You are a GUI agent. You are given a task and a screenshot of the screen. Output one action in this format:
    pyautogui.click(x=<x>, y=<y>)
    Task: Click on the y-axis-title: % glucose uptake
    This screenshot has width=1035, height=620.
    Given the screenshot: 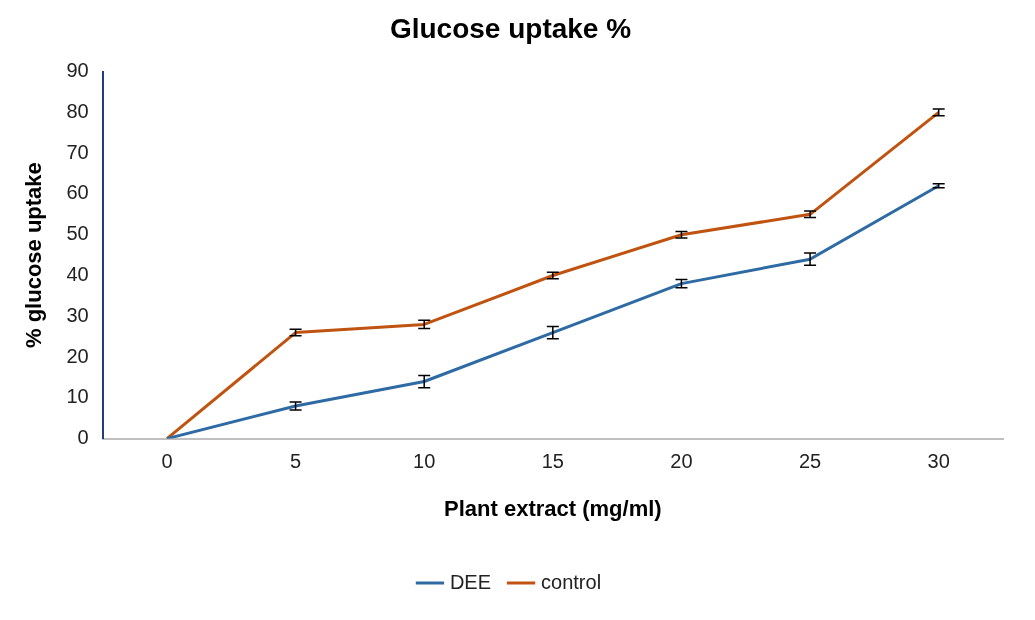 What is the action you would take?
    pyautogui.click(x=34, y=255)
    